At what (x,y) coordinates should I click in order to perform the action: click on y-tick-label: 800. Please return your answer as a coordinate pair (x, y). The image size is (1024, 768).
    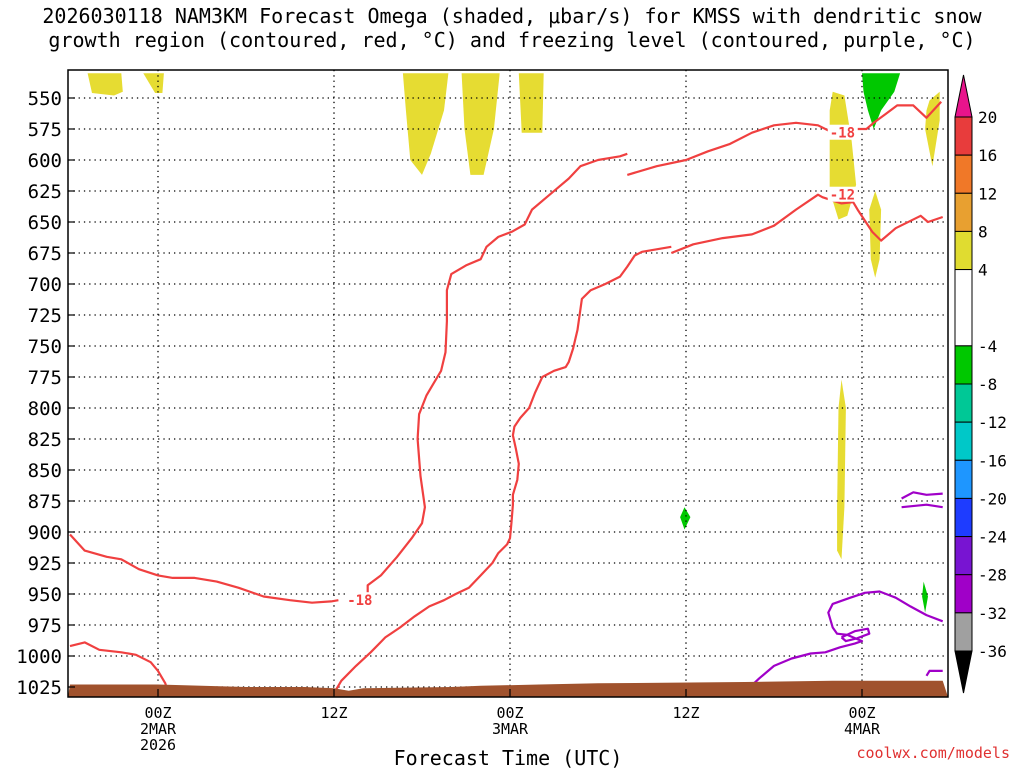
    Looking at the image, I should click on (45, 409).